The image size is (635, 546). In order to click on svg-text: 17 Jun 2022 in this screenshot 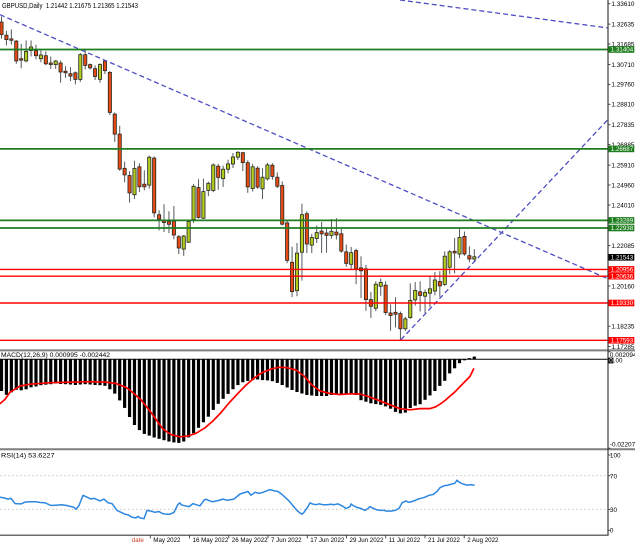, I will do `click(327, 540)`.